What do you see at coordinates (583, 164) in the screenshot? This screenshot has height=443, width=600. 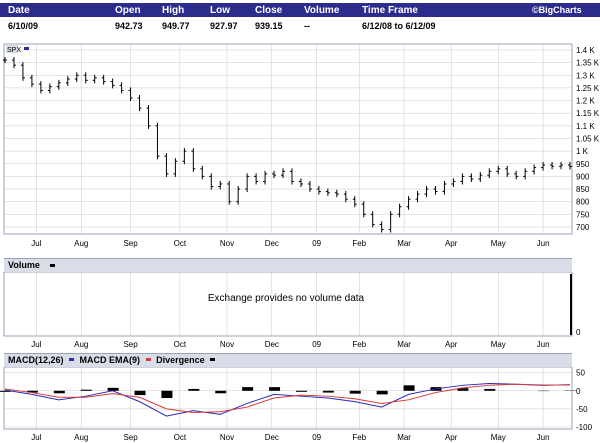 I see `price-y-tick-label: 950` at bounding box center [583, 164].